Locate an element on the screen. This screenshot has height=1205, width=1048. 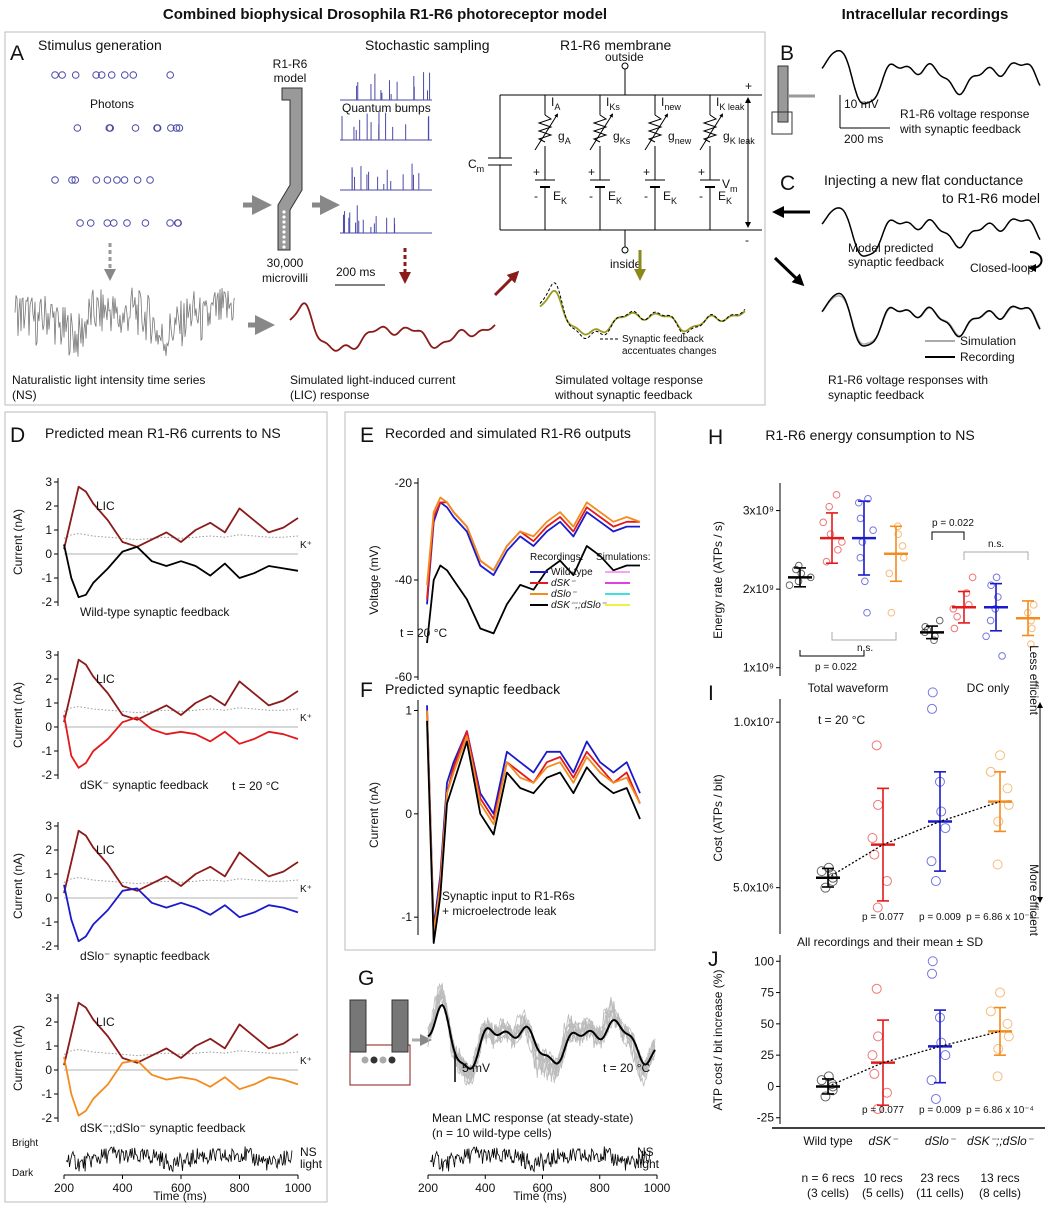
count-label: 23 recs is located at coordinates (939, 1178).